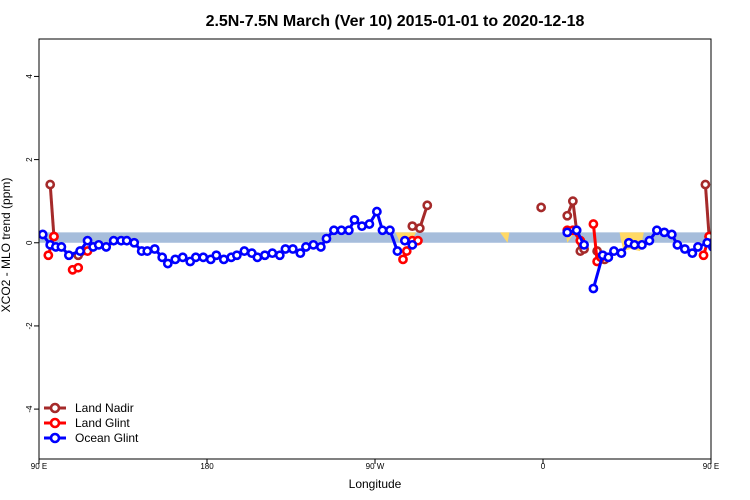  Describe the element at coordinates (29, 409) in the screenshot. I see `y-tick-label: -4` at that location.